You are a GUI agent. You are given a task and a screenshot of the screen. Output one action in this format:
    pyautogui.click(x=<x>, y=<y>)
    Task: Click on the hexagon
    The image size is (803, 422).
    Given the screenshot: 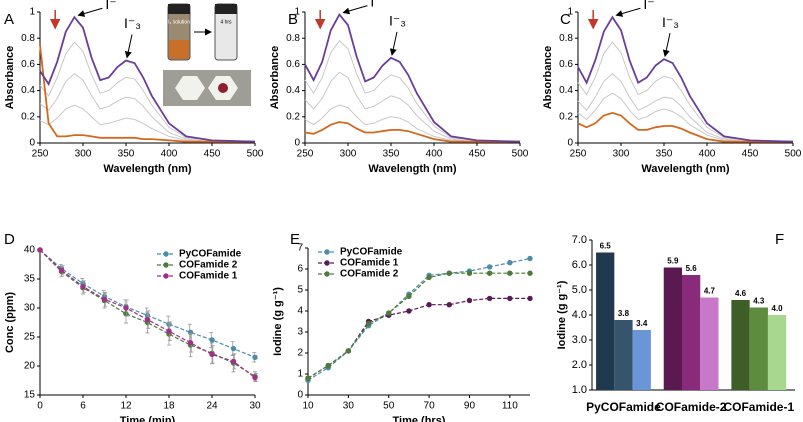 What is the action you would take?
    pyautogui.click(x=190, y=88)
    